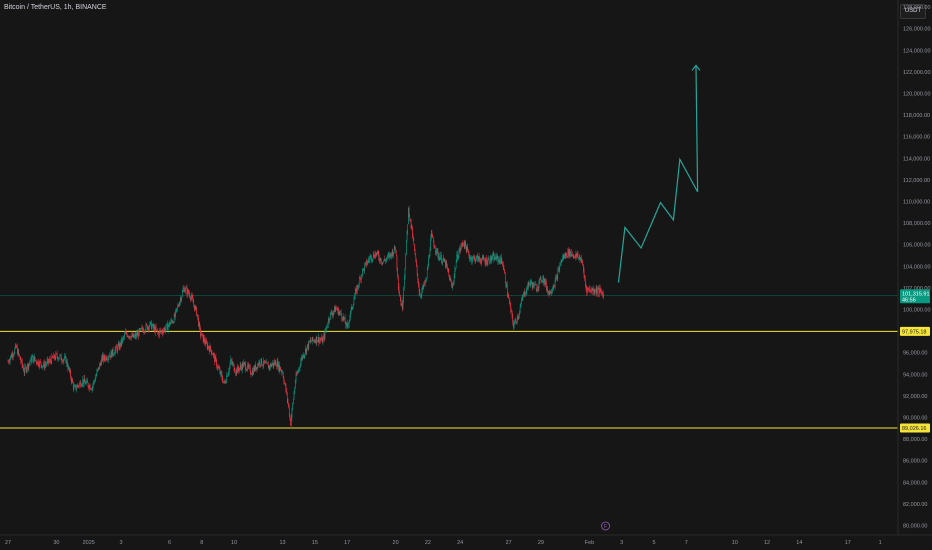 The height and width of the screenshot is (550, 932). What do you see at coordinates (917, 224) in the screenshot?
I see `price-tick-label: 108,000.00` at bounding box center [917, 224].